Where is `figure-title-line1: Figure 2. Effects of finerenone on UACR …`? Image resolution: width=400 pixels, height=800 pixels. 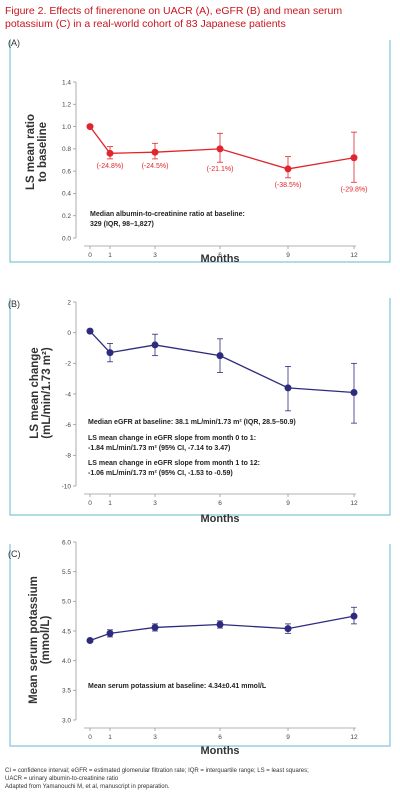
figure-title-line1: Figure 2. Effects of finerenone on UACR … is located at coordinates (173, 11).